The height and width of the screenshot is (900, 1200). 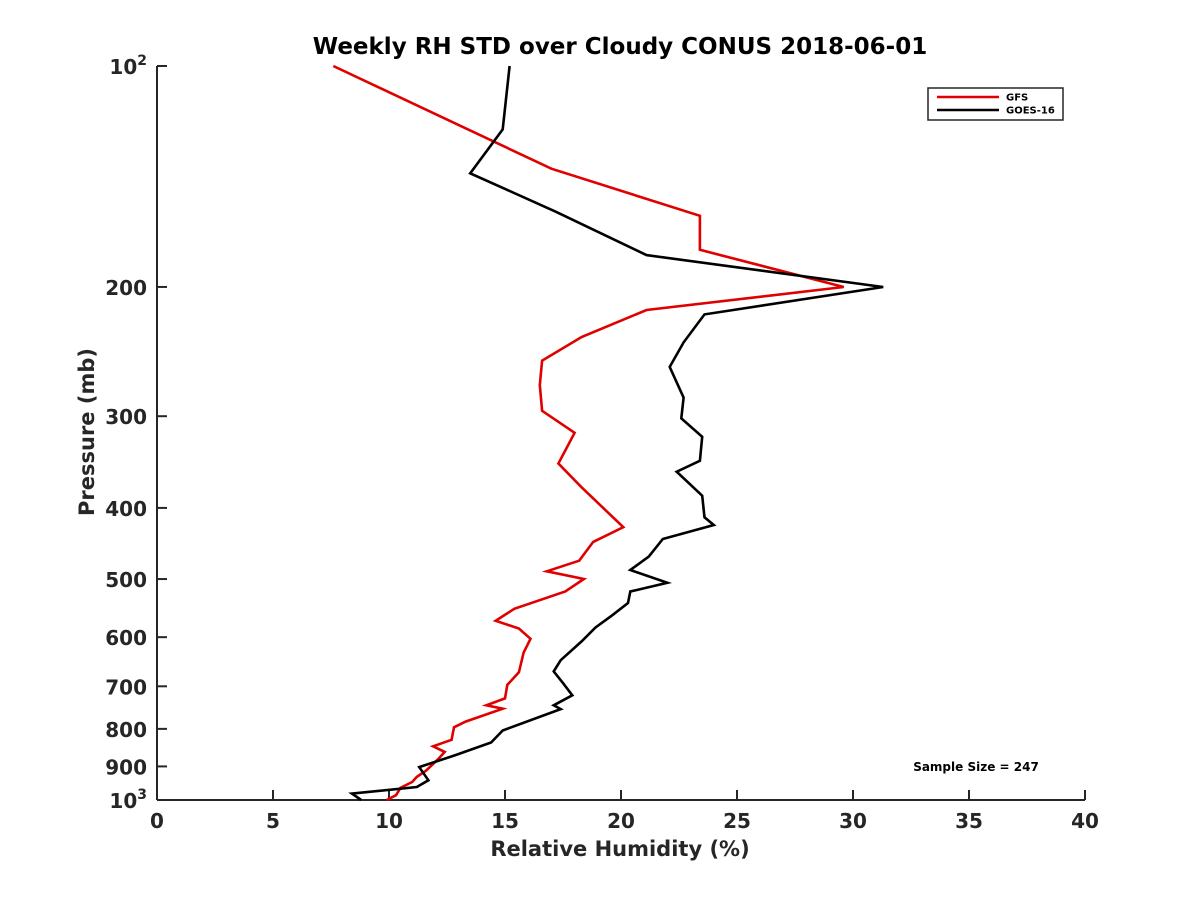 I want to click on x-axis-title: Relative Humidity (%), so click(x=619, y=849).